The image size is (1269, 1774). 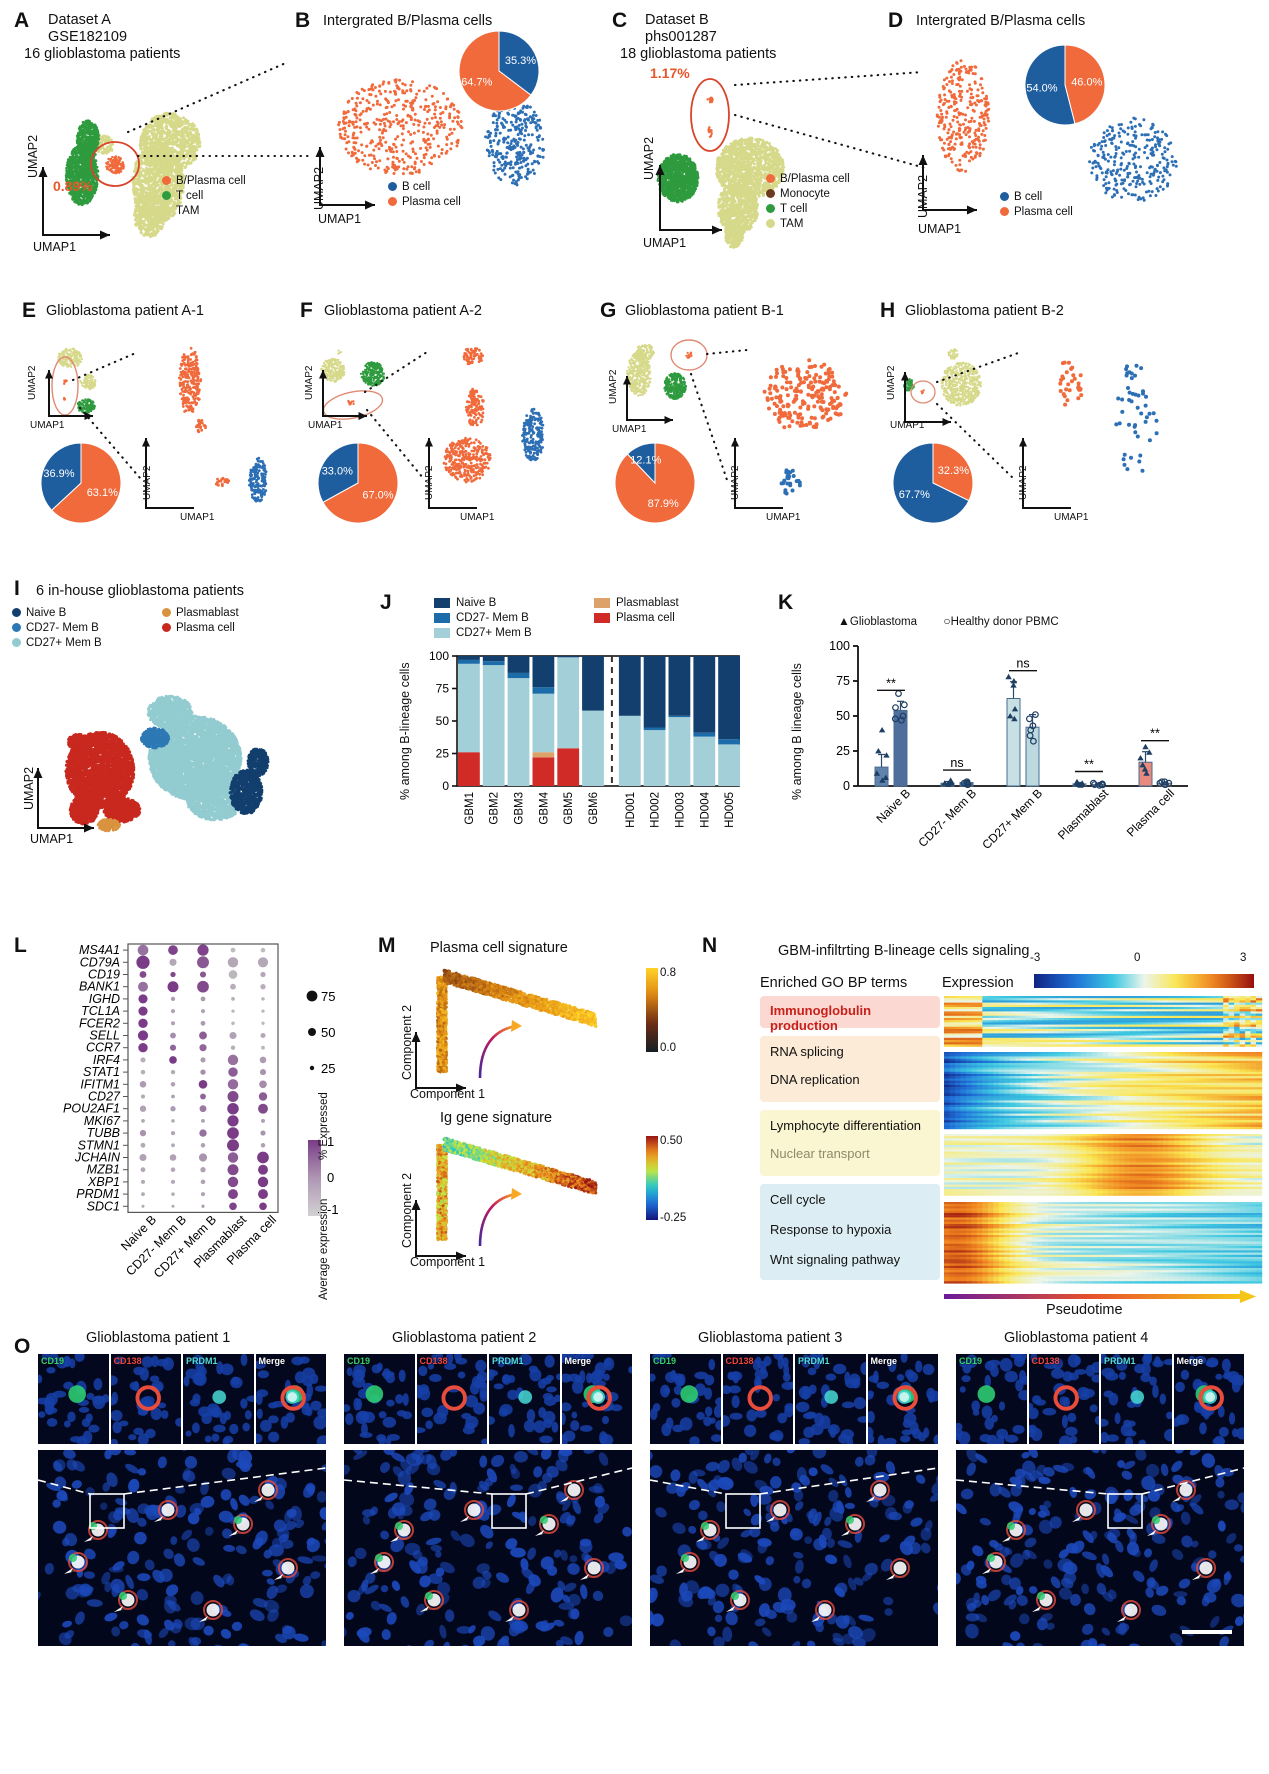 What do you see at coordinates (470, 808) in the screenshot?
I see `panel-j-x-tick: GBM1` at bounding box center [470, 808].